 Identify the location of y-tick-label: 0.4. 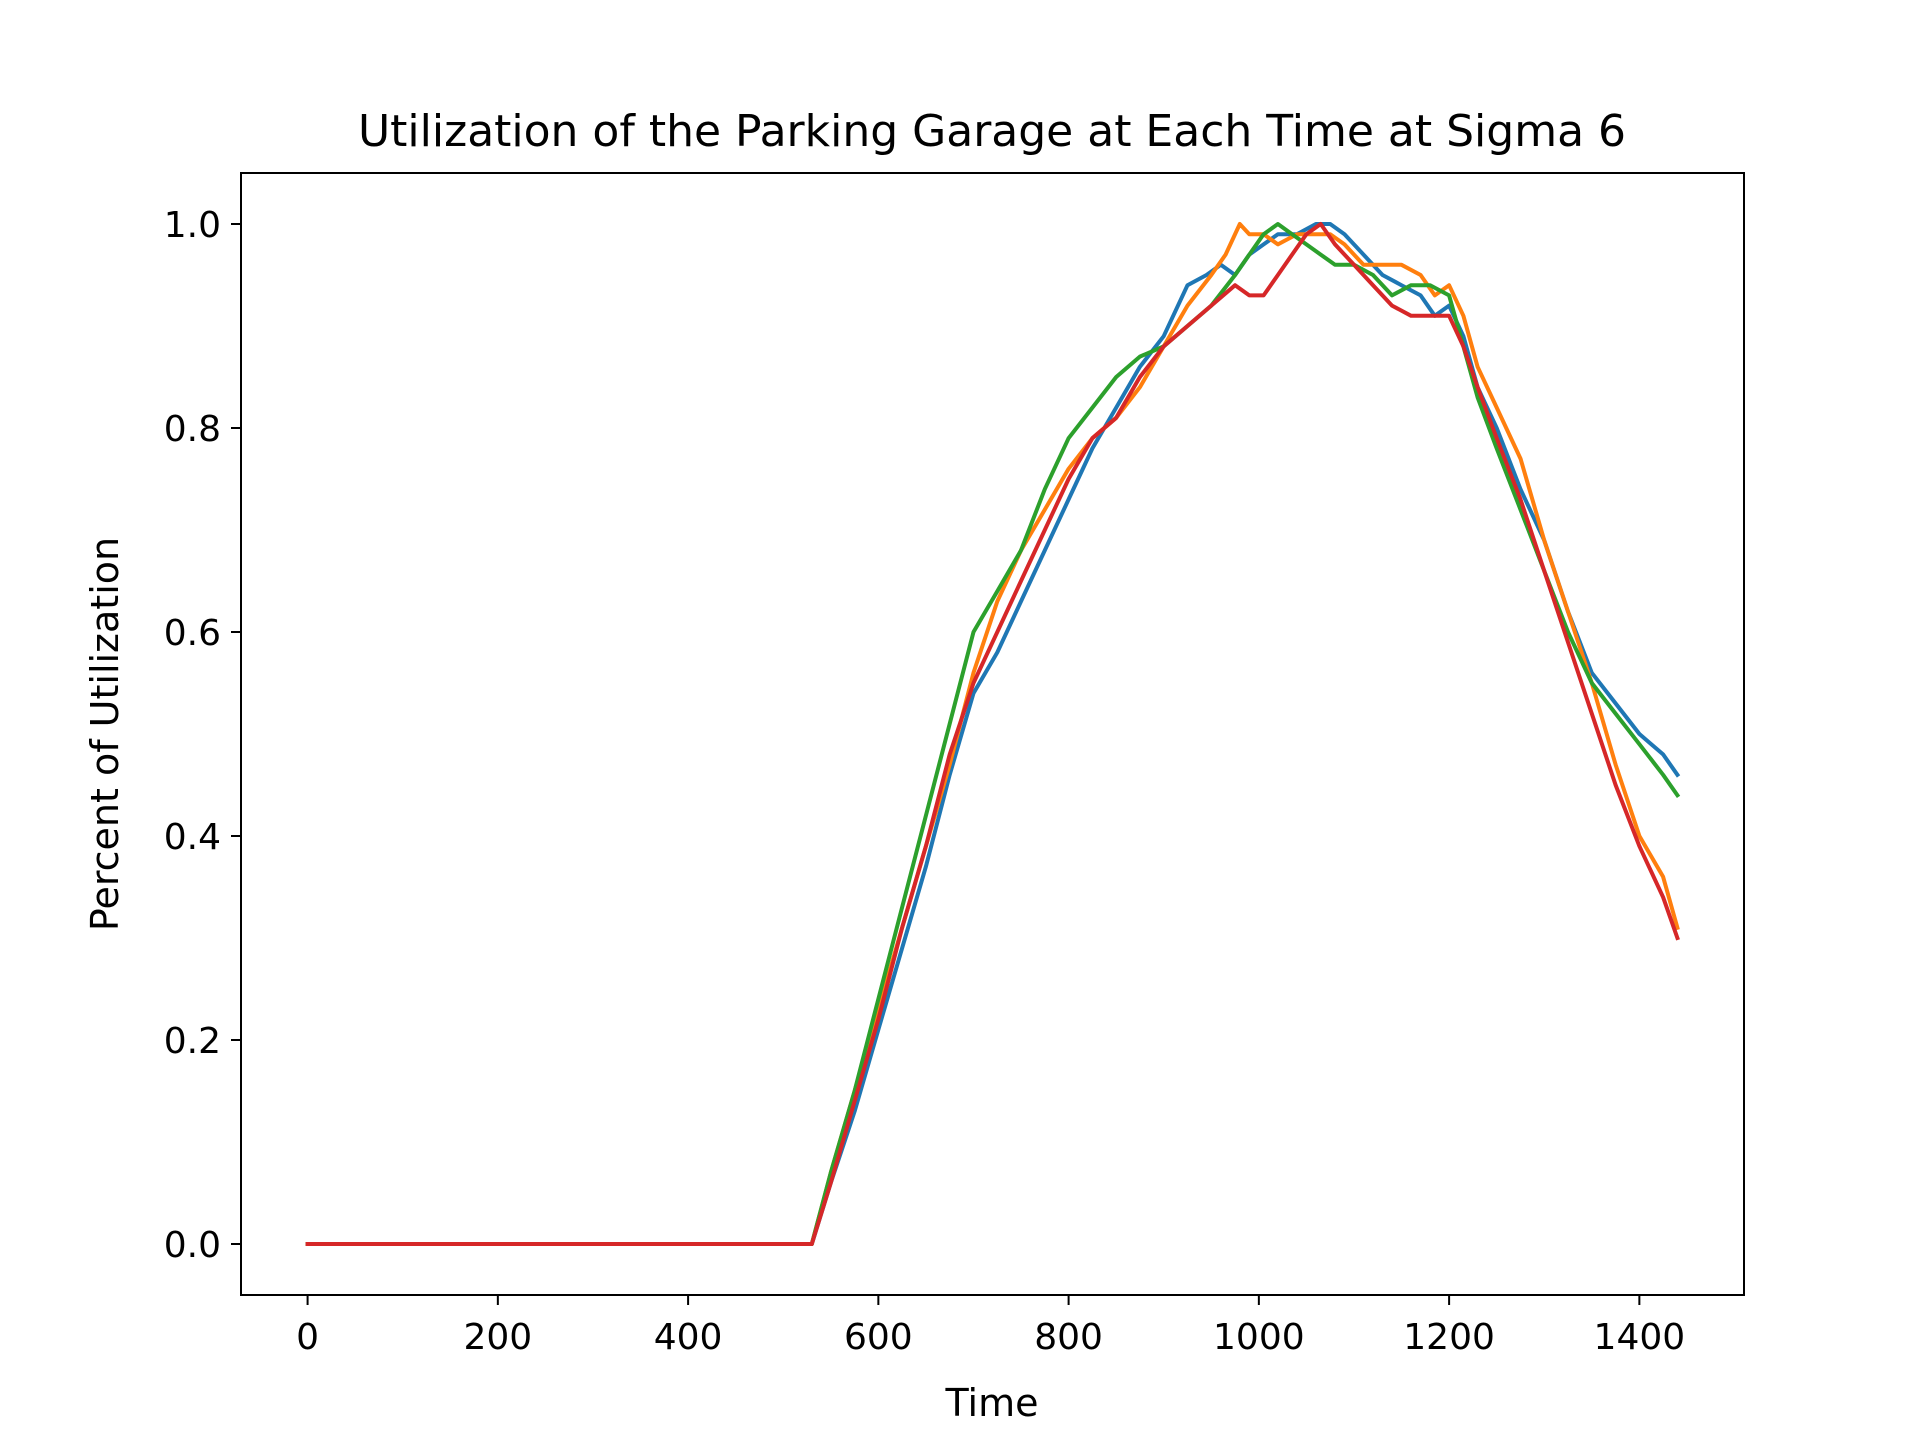
(192, 837).